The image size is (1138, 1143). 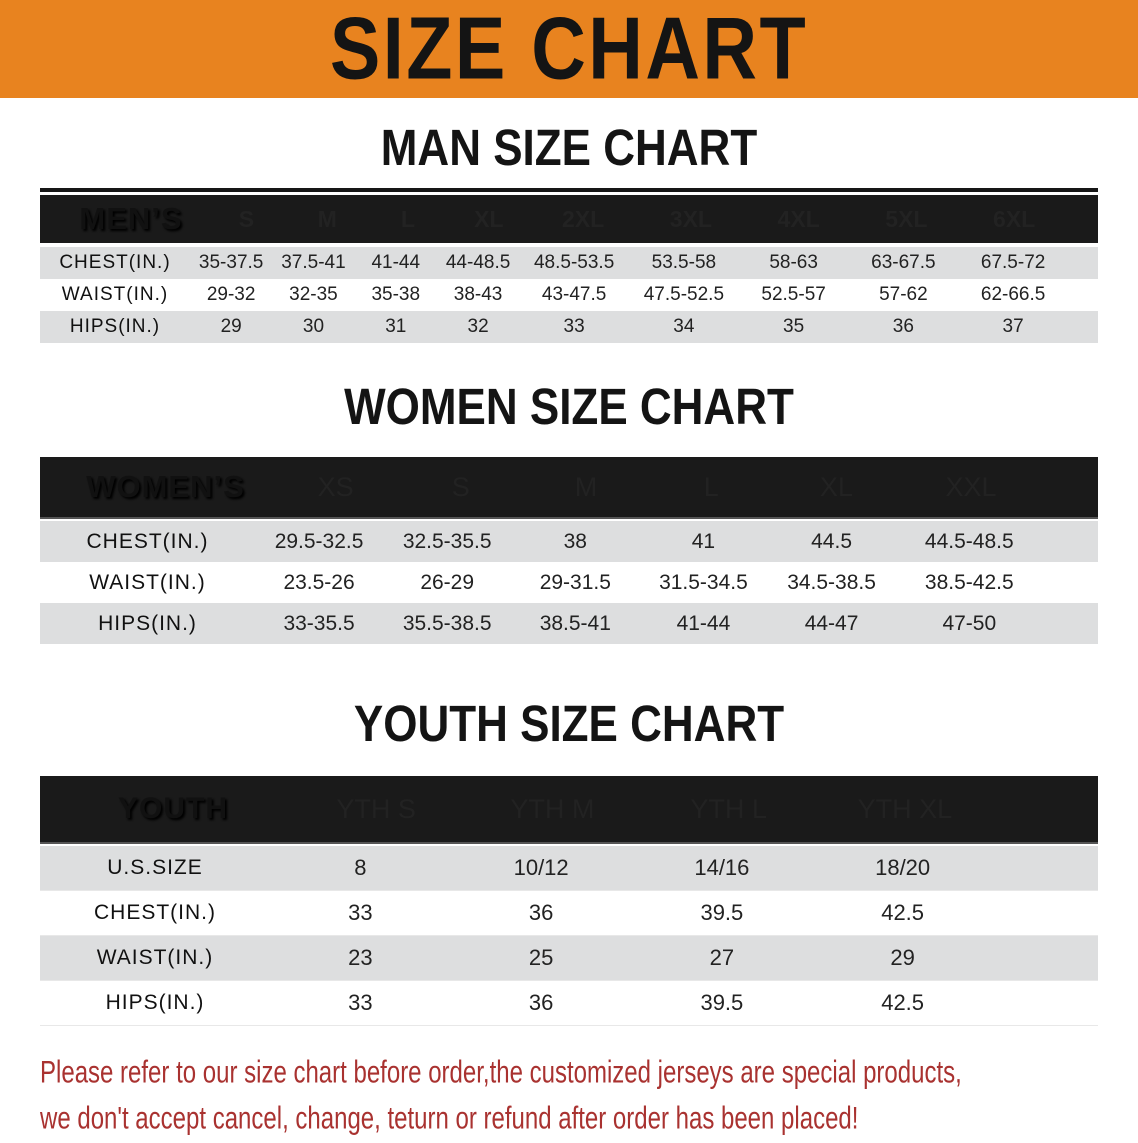 What do you see at coordinates (173, 808) in the screenshot?
I see `youth-header-label: YOUTH` at bounding box center [173, 808].